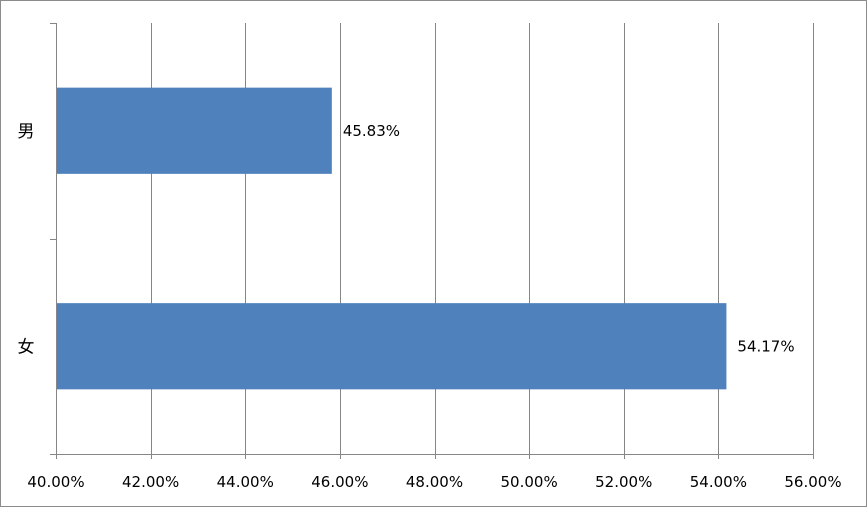 The width and height of the screenshot is (867, 507). What do you see at coordinates (26, 347) in the screenshot?
I see `category-label-1: 女` at bounding box center [26, 347].